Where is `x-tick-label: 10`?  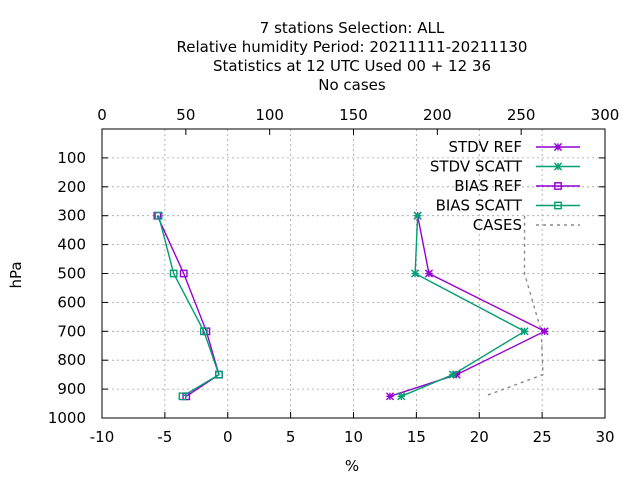
x-tick-label: 10 is located at coordinates (353, 437).